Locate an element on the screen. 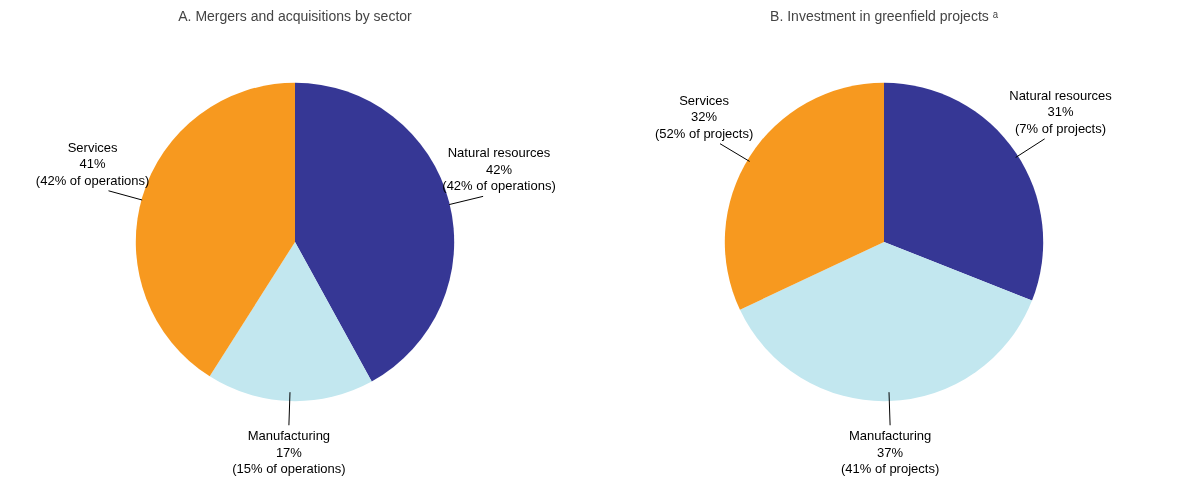 This screenshot has width=1178, height=500. data-label: 17% (15% of operations) is located at coordinates (289, 460).